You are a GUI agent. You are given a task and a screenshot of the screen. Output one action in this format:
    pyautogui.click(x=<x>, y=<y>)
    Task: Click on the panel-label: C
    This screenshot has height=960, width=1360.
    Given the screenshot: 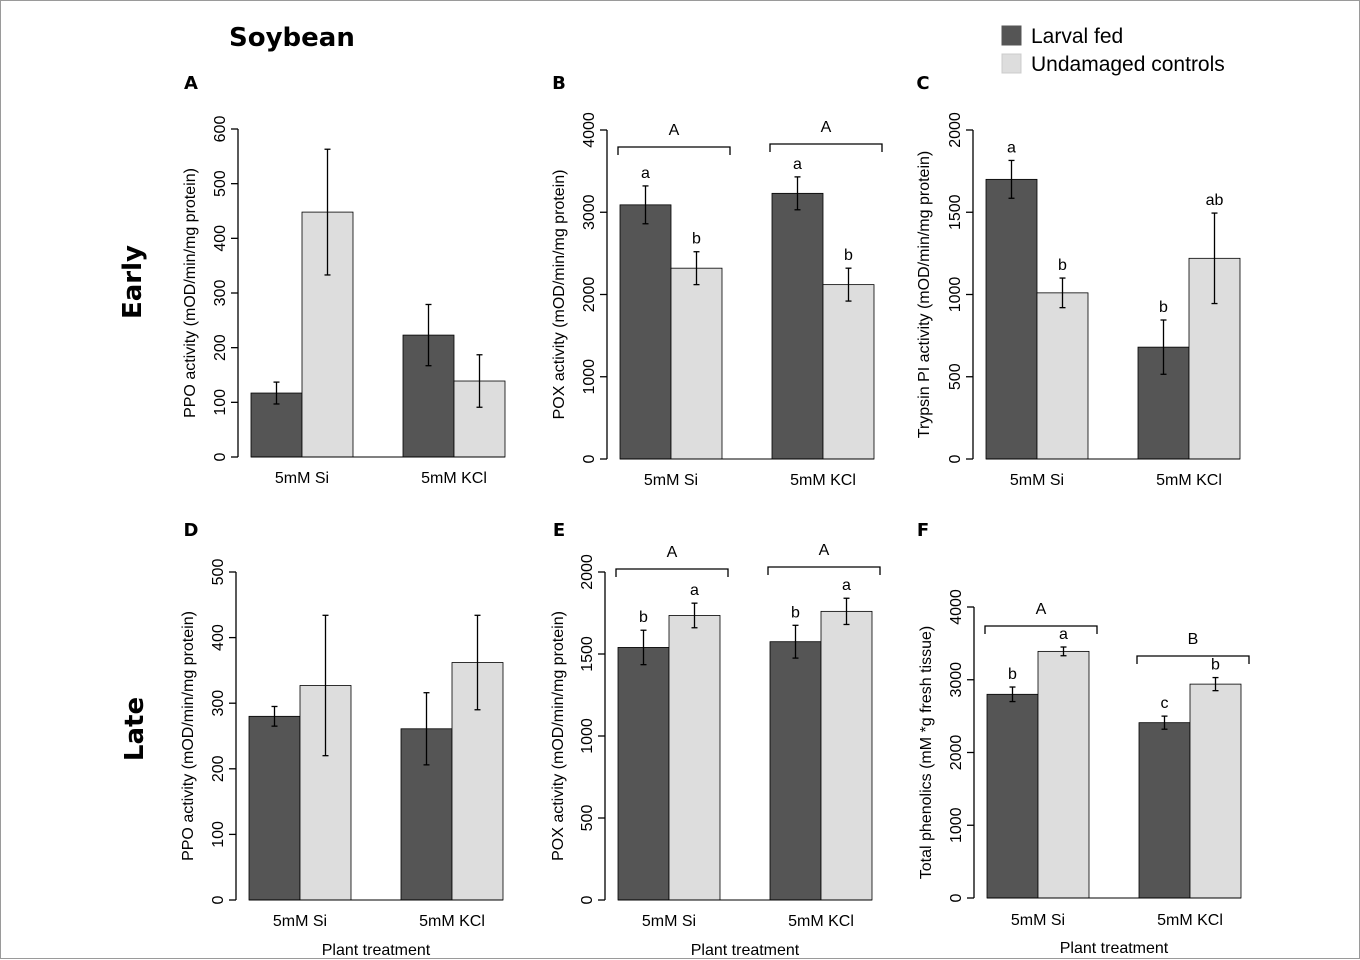 What is the action you would take?
    pyautogui.click(x=922, y=83)
    